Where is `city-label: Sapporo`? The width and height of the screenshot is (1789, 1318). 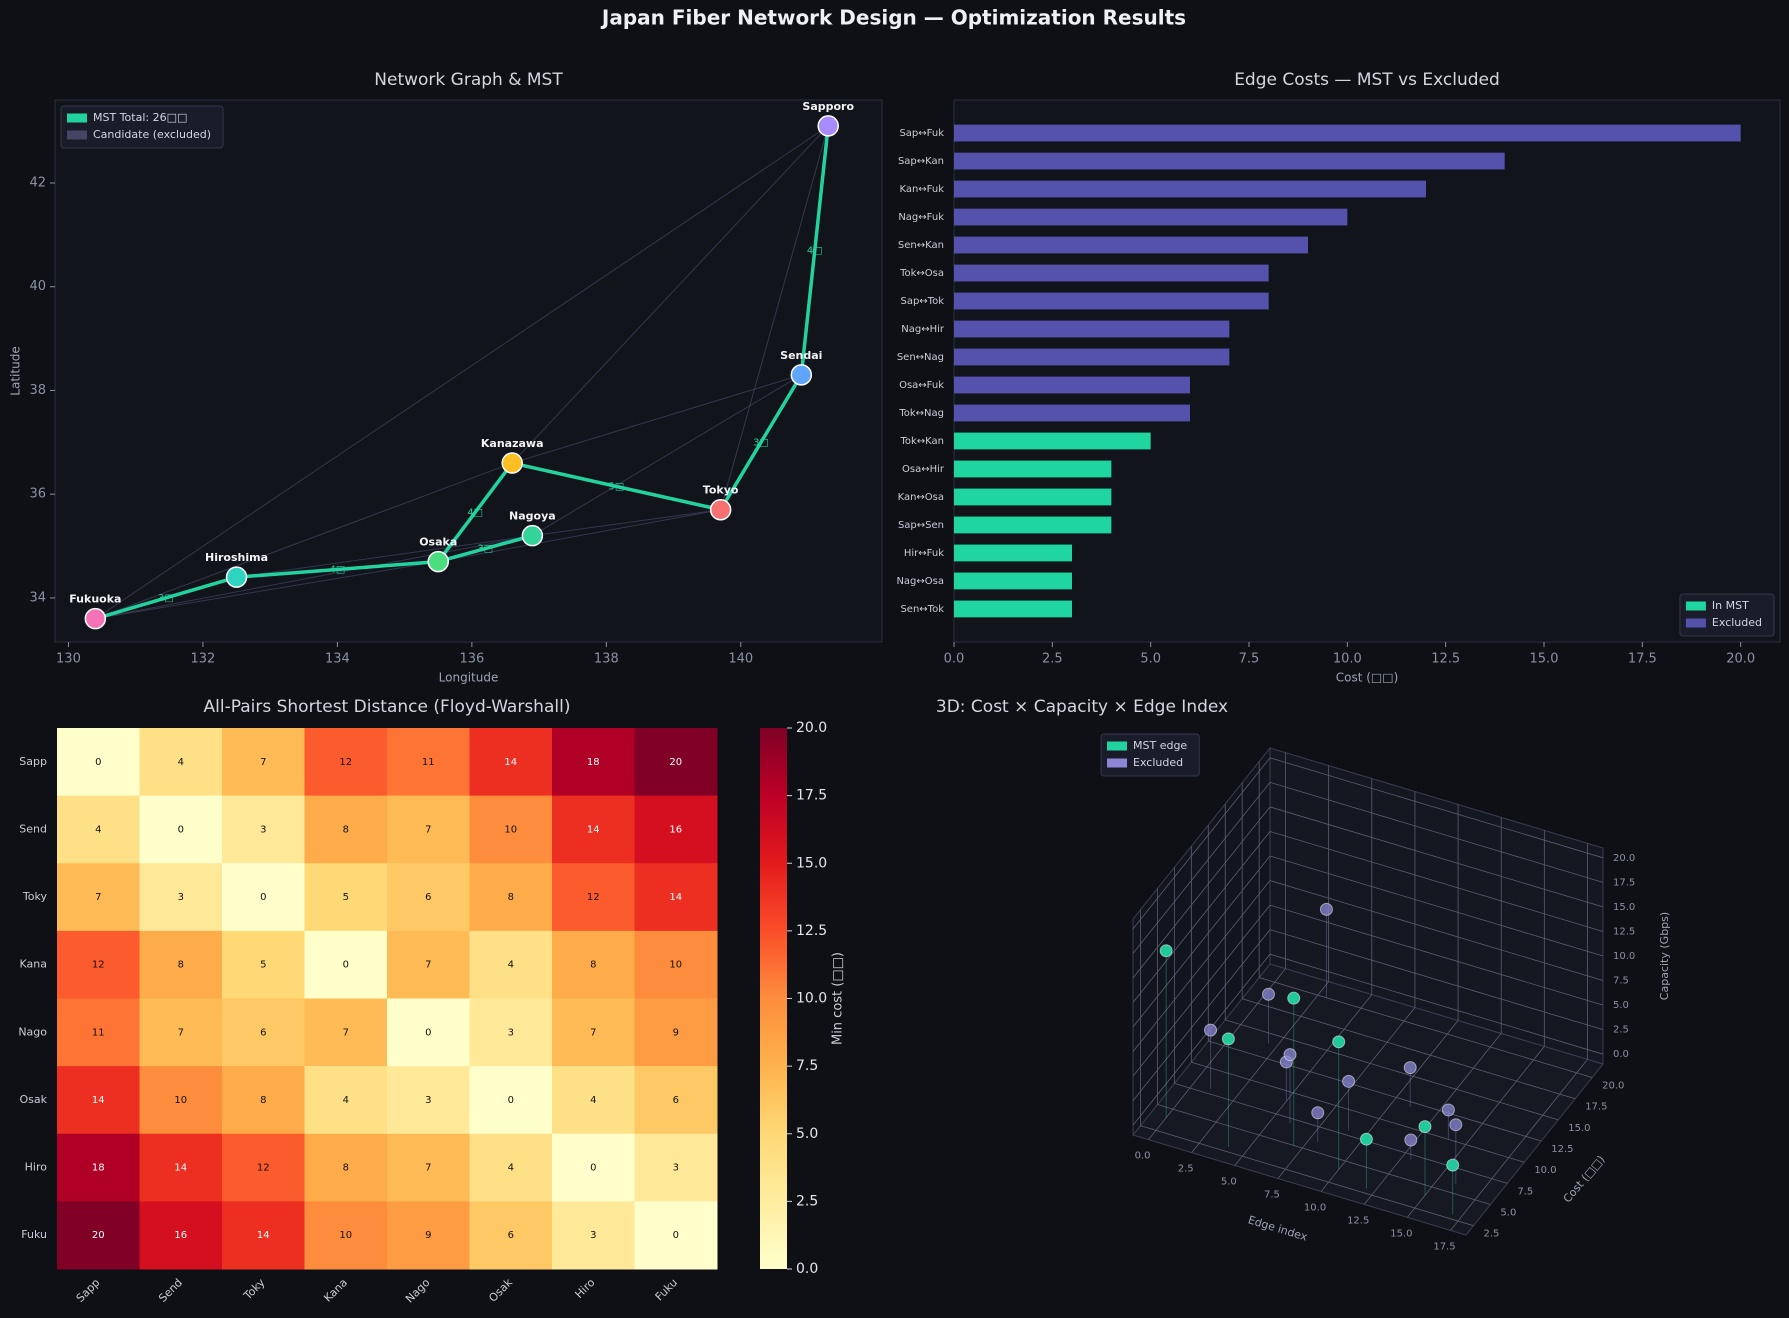 city-label: Sapporo is located at coordinates (828, 106).